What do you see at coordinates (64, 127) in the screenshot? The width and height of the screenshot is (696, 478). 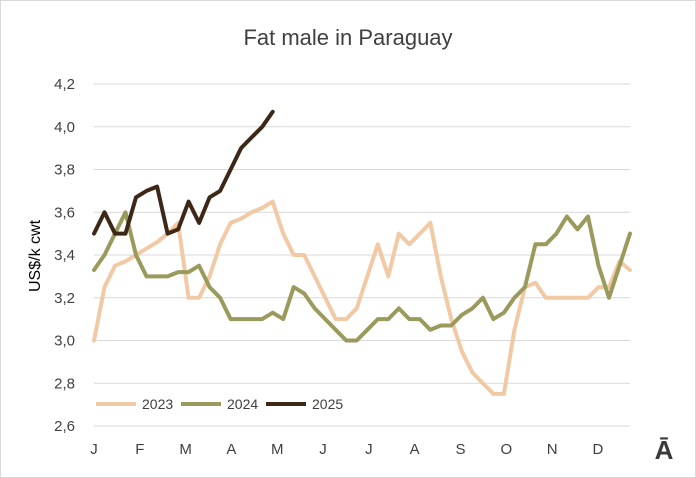 I see `y-tick-label: 4,0` at bounding box center [64, 127].